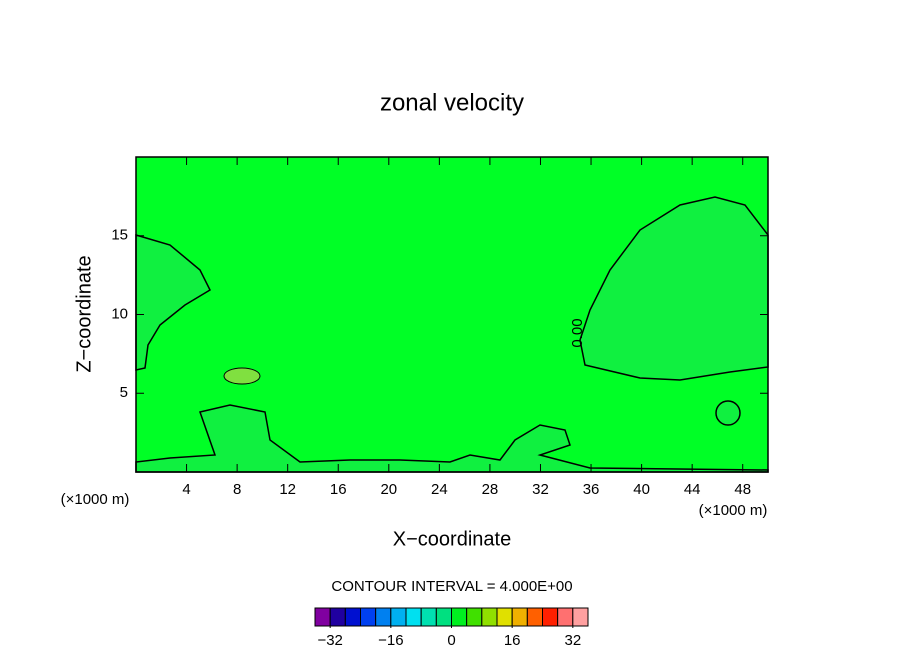 The height and width of the screenshot is (654, 904). Describe the element at coordinates (390, 640) in the screenshot. I see `colorbar-tick-label: −16` at that location.